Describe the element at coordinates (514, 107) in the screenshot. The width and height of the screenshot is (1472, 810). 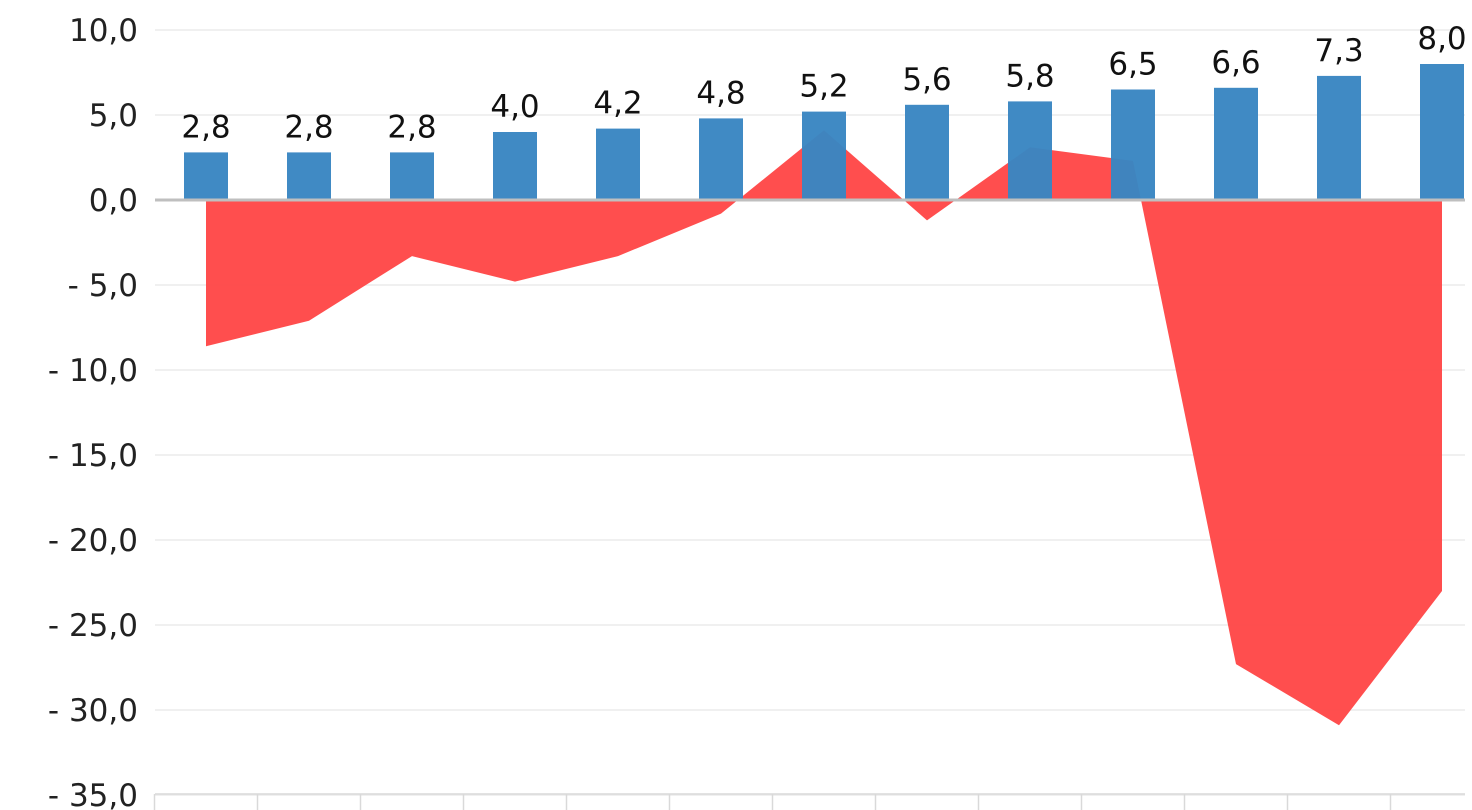
I see `data-label: 4,0` at that location.